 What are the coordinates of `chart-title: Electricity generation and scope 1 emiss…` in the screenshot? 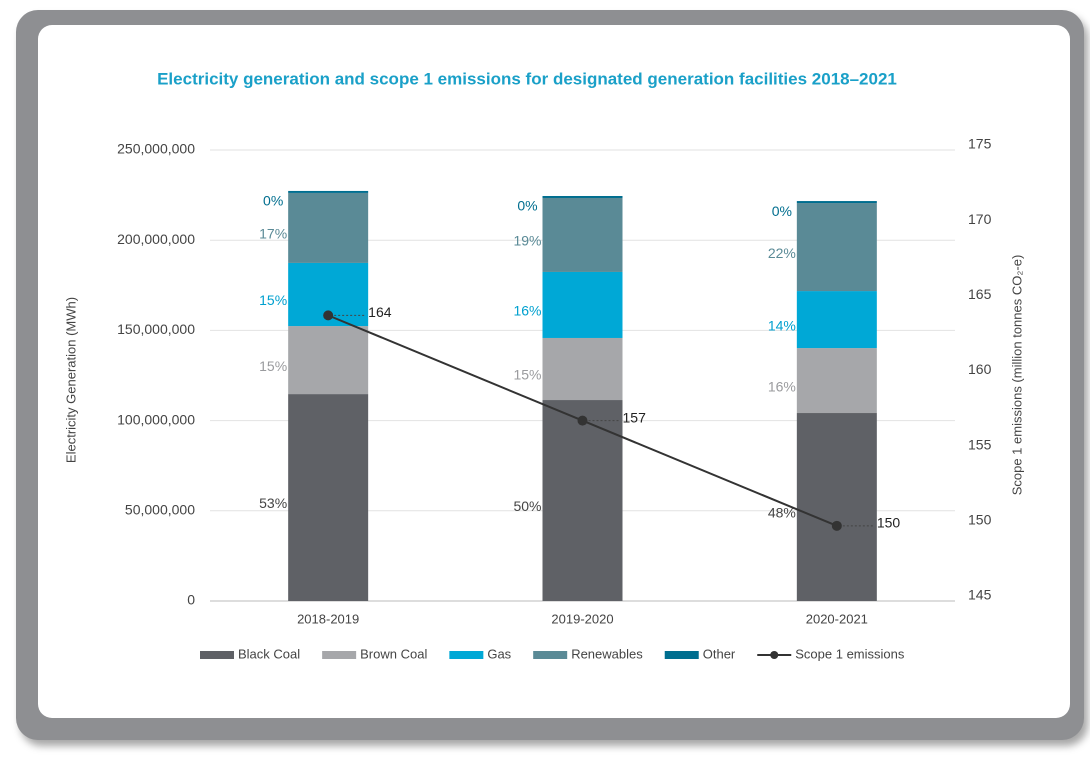 It's located at (527, 78).